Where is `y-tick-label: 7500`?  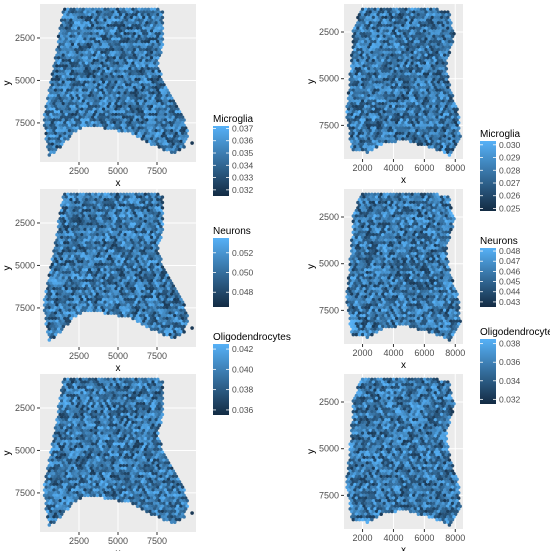 y-tick-label: 7500 is located at coordinates (25, 308).